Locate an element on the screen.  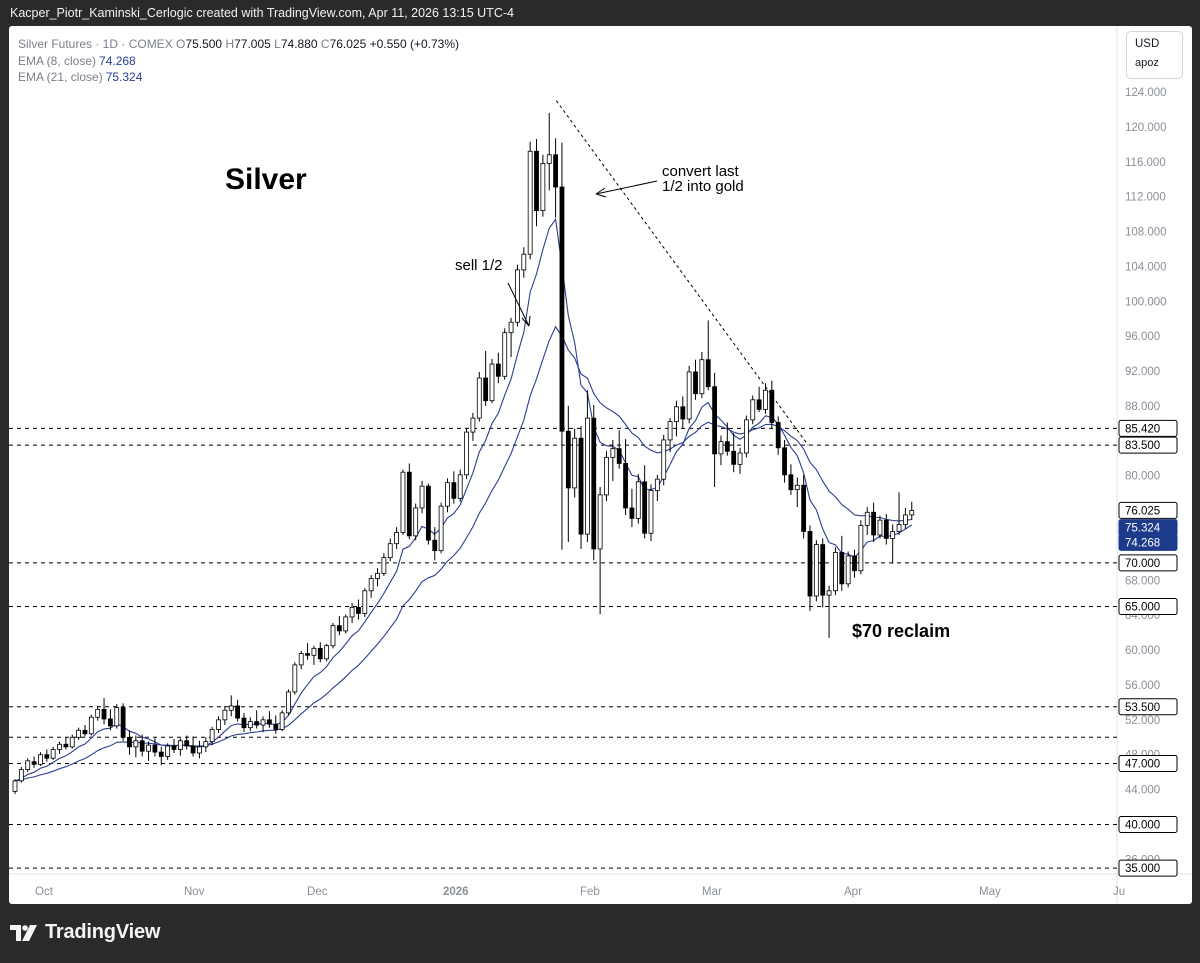
currency-selector: USD apoz is located at coordinates (1154, 55).